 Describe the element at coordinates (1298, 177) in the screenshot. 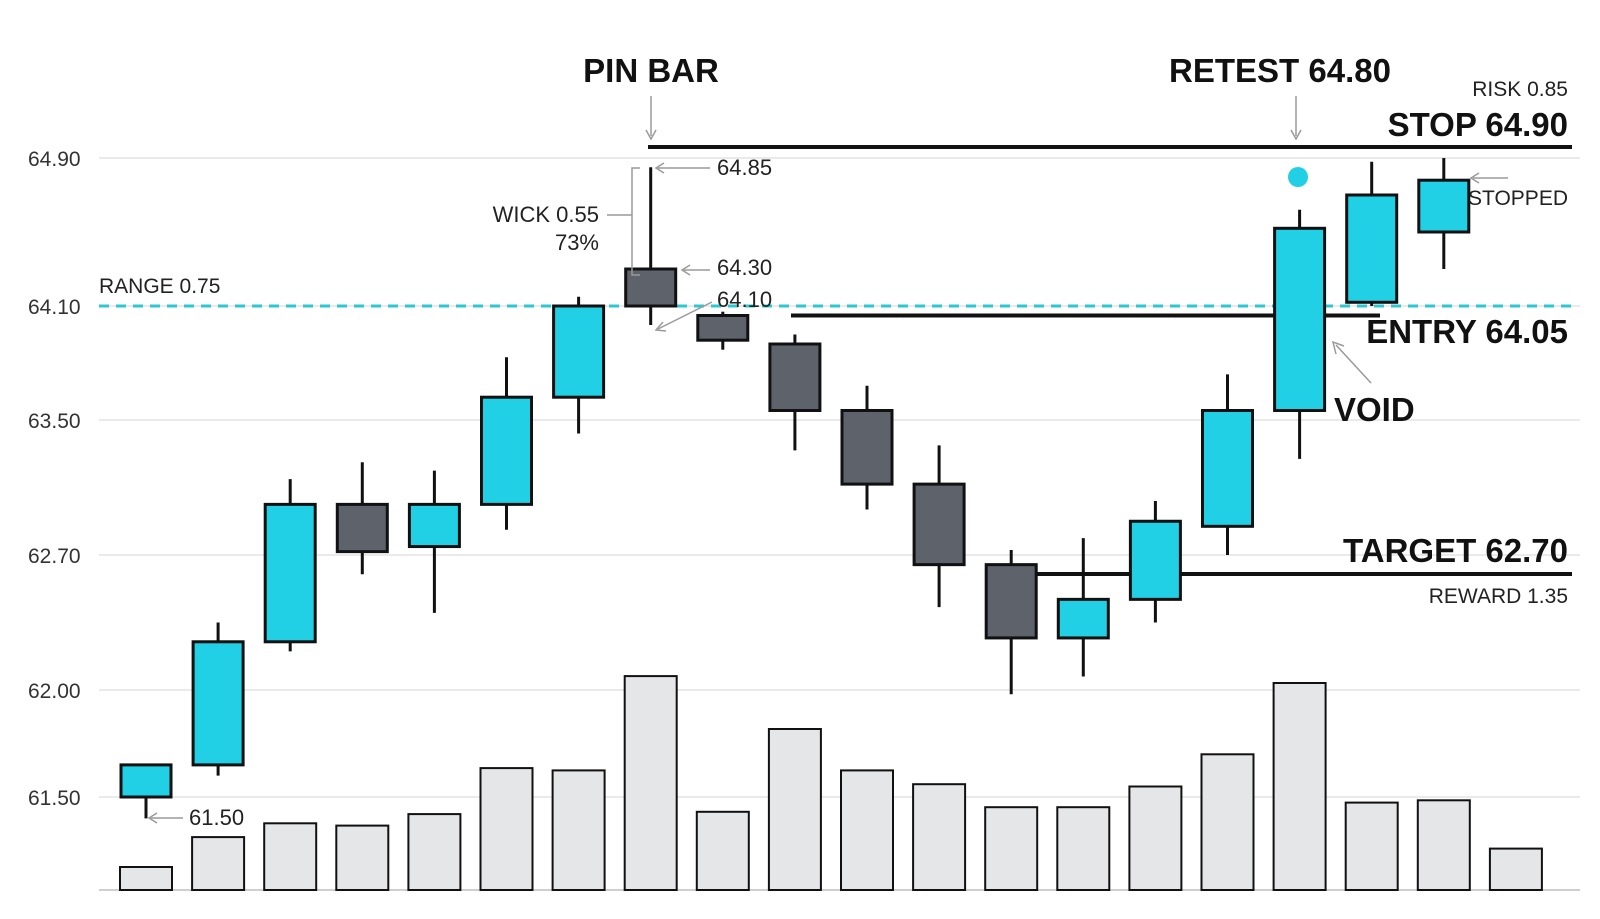

I see `retest-dot` at that location.